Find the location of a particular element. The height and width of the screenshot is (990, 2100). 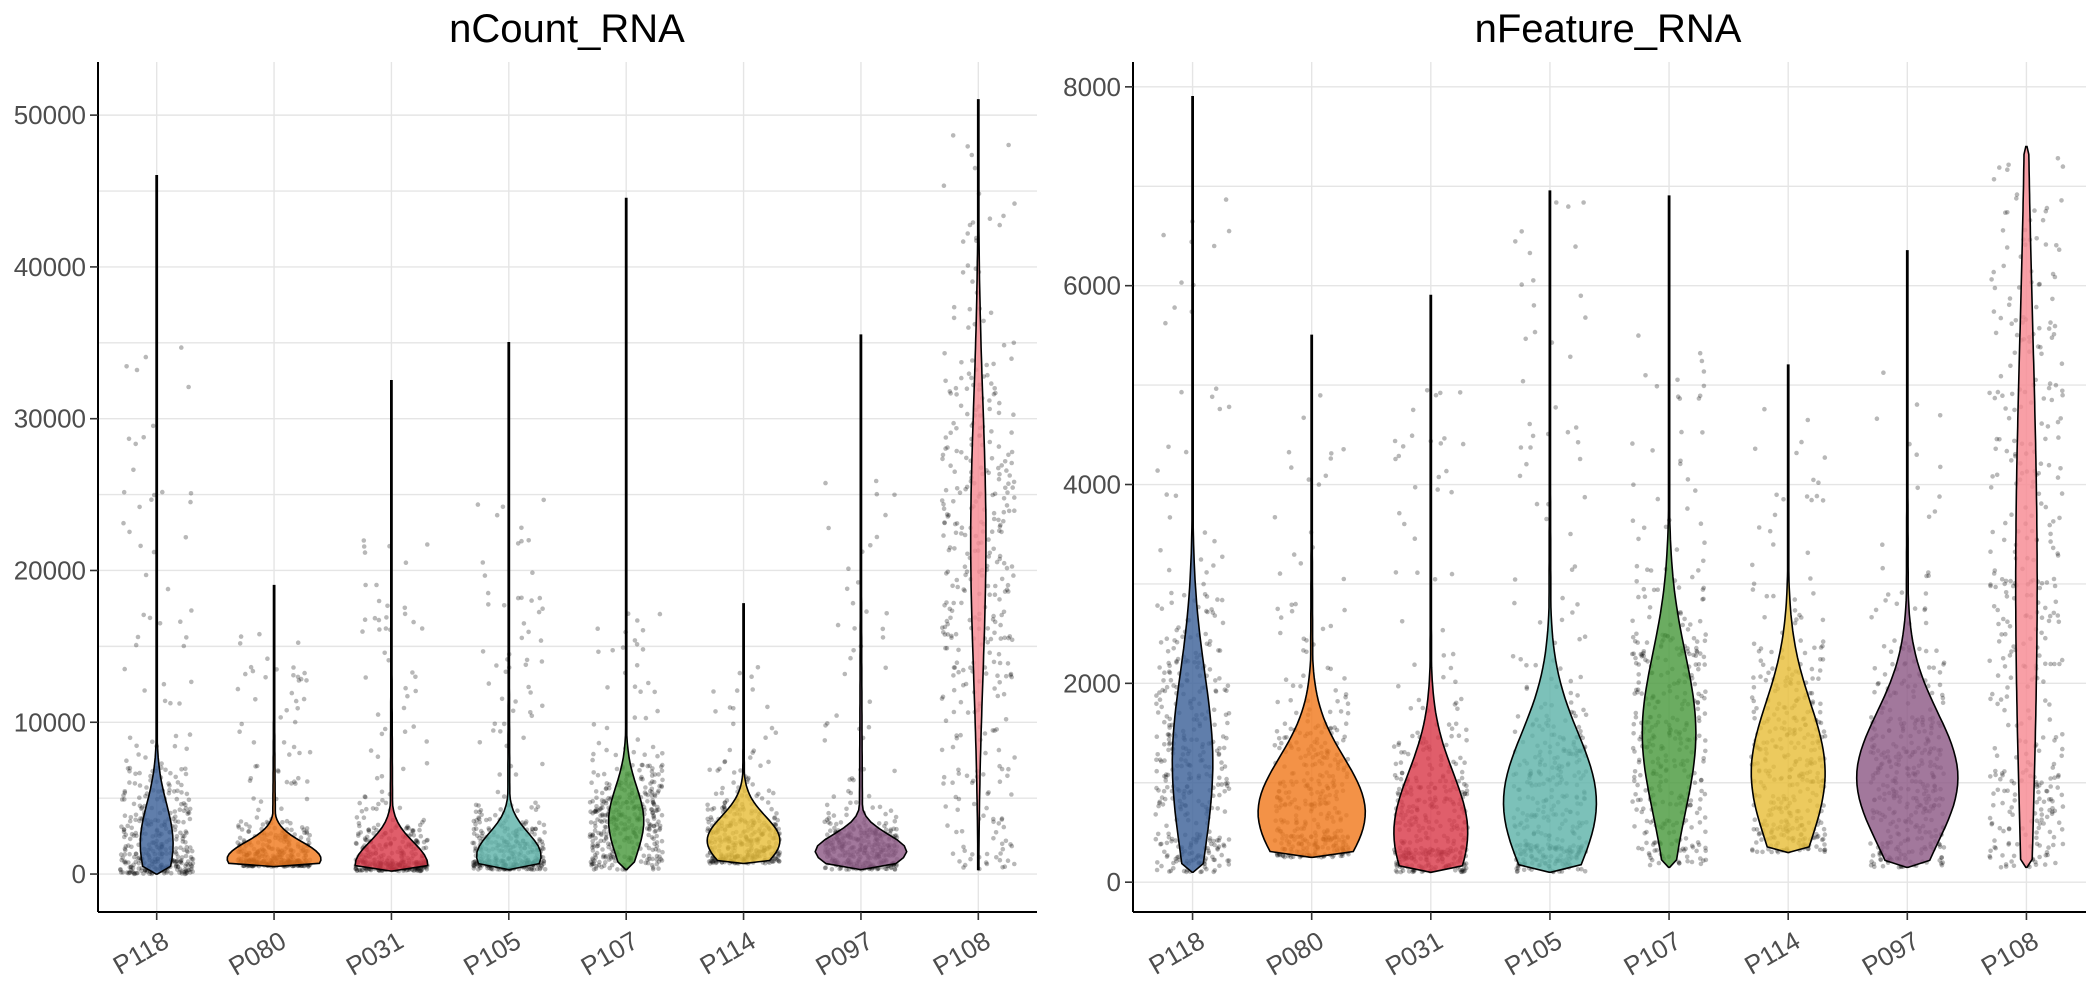

x-tick-label: P108 is located at coordinates (962, 953).